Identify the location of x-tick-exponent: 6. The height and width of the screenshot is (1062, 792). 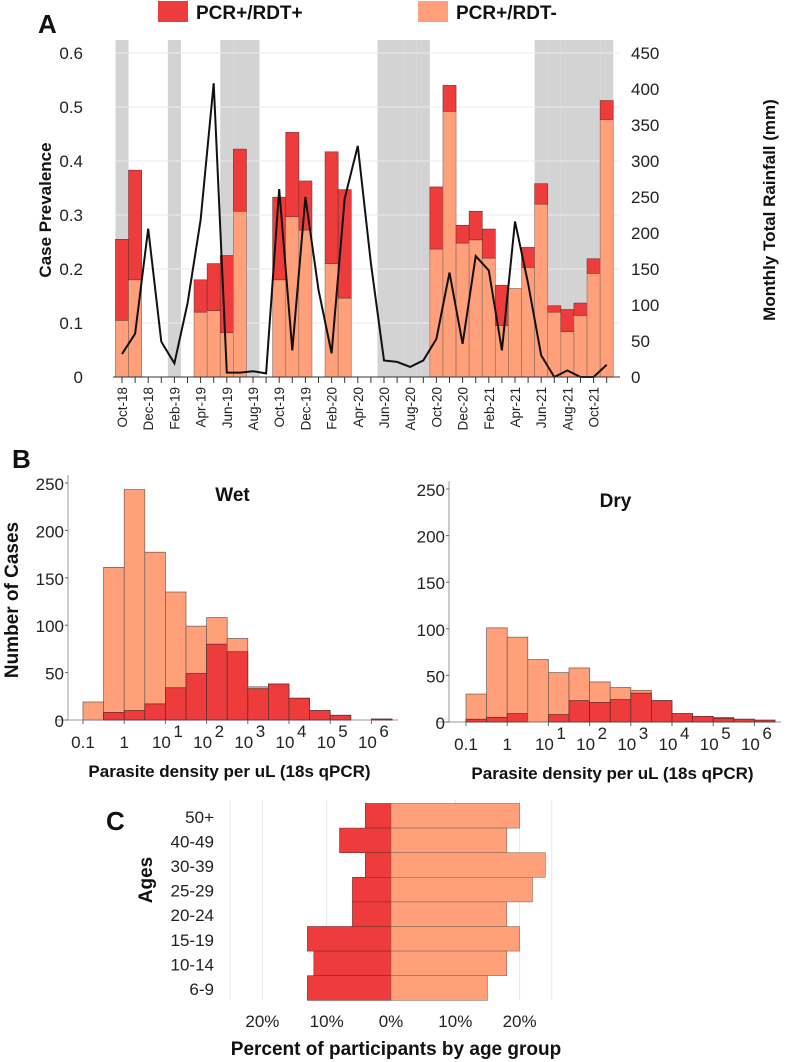
(766, 733).